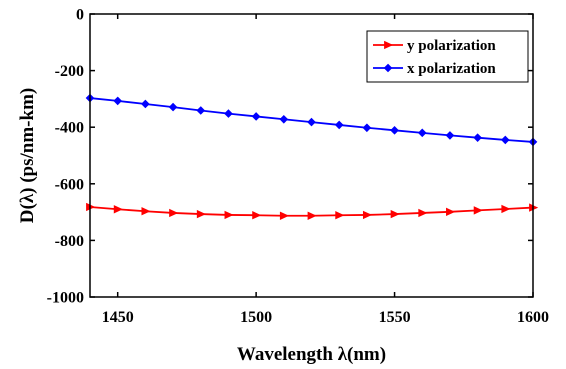 The width and height of the screenshot is (566, 369). Describe the element at coordinates (69, 71) in the screenshot. I see `y-tick-label: -200` at that location.